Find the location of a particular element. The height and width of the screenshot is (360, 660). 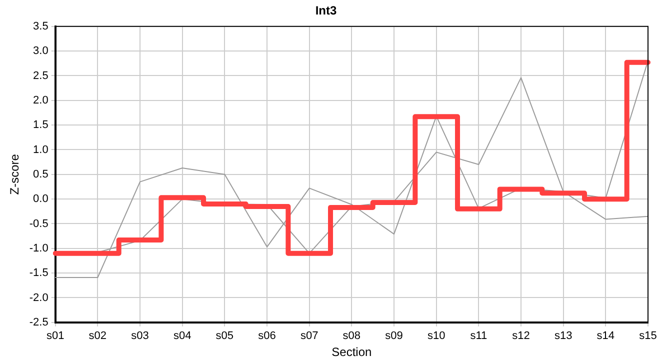

y-tick-label: 0.0 is located at coordinates (40, 199).